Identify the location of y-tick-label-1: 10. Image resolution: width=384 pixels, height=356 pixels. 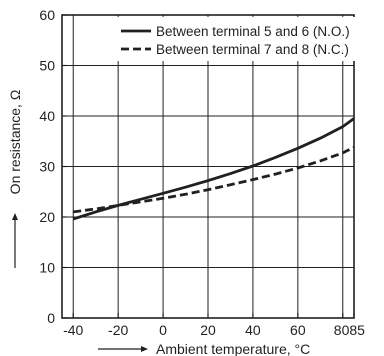
(47, 268).